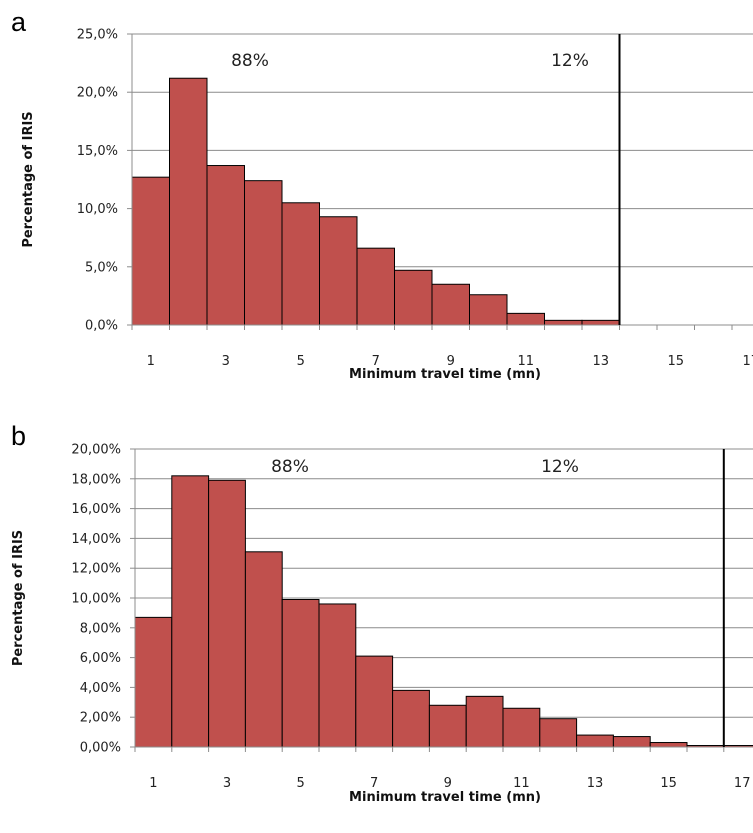 The width and height of the screenshot is (753, 833). What do you see at coordinates (300, 783) in the screenshot?
I see `panel-b-x-tick-label: 5` at bounding box center [300, 783].